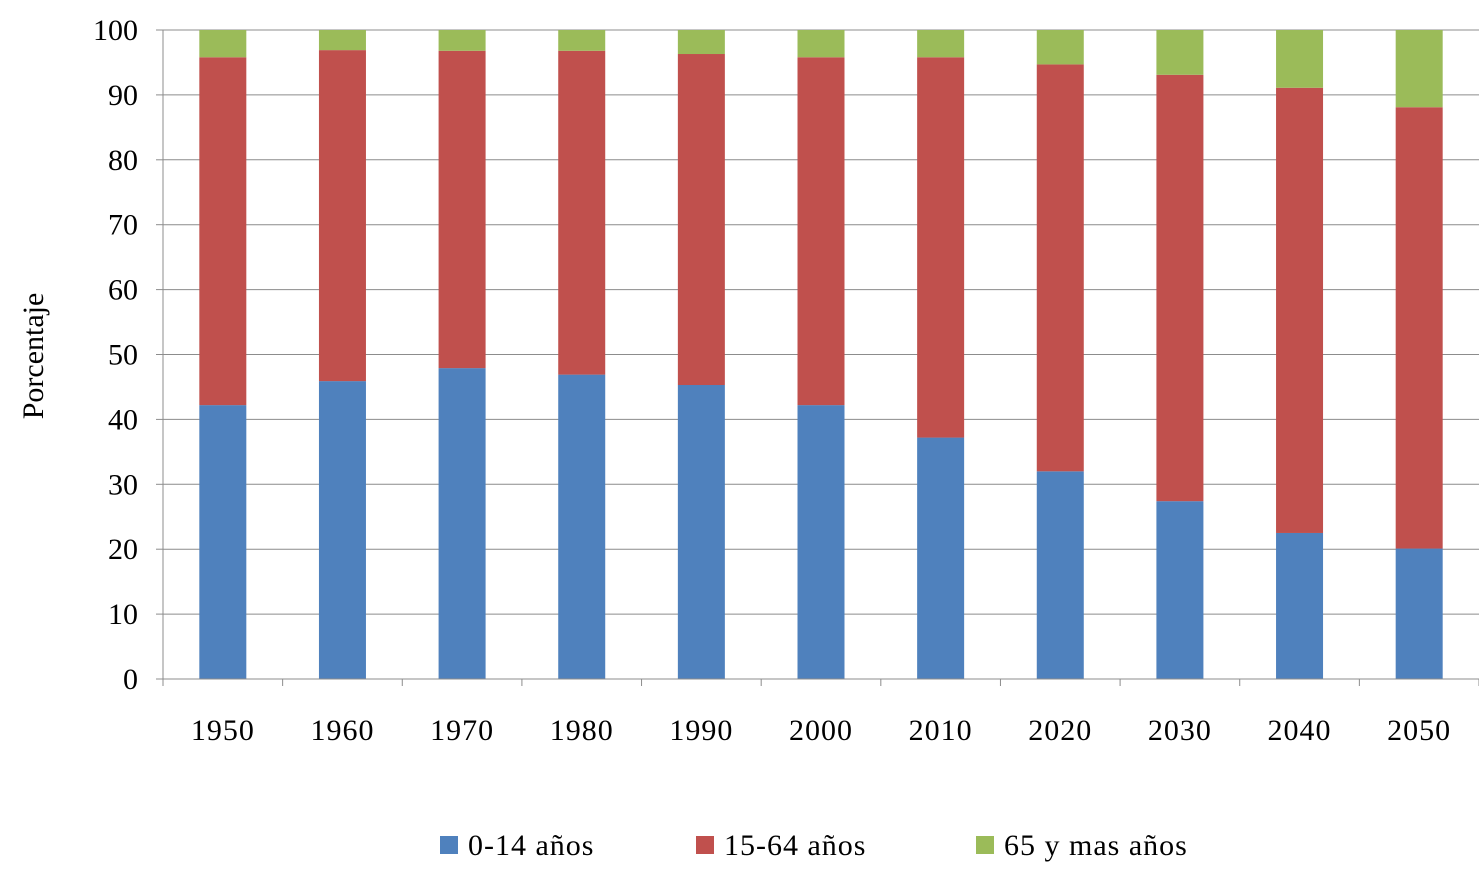 This screenshot has height=869, width=1479. What do you see at coordinates (223, 730) in the screenshot?
I see `x-tick-label: 1950` at bounding box center [223, 730].